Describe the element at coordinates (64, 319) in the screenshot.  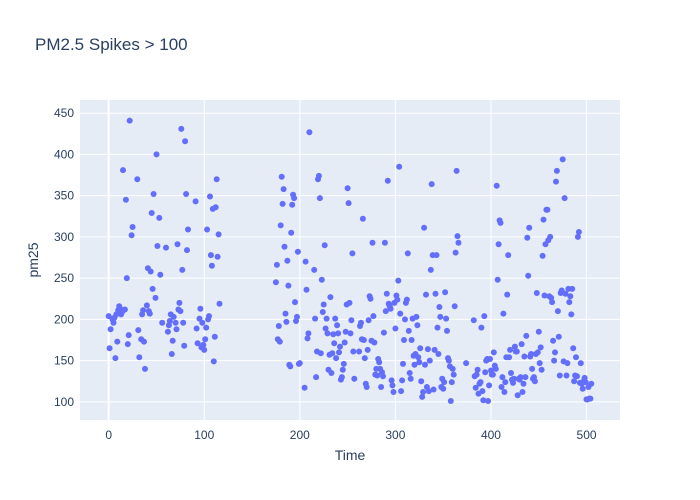
I see `y-tick-label: 200` at that location.